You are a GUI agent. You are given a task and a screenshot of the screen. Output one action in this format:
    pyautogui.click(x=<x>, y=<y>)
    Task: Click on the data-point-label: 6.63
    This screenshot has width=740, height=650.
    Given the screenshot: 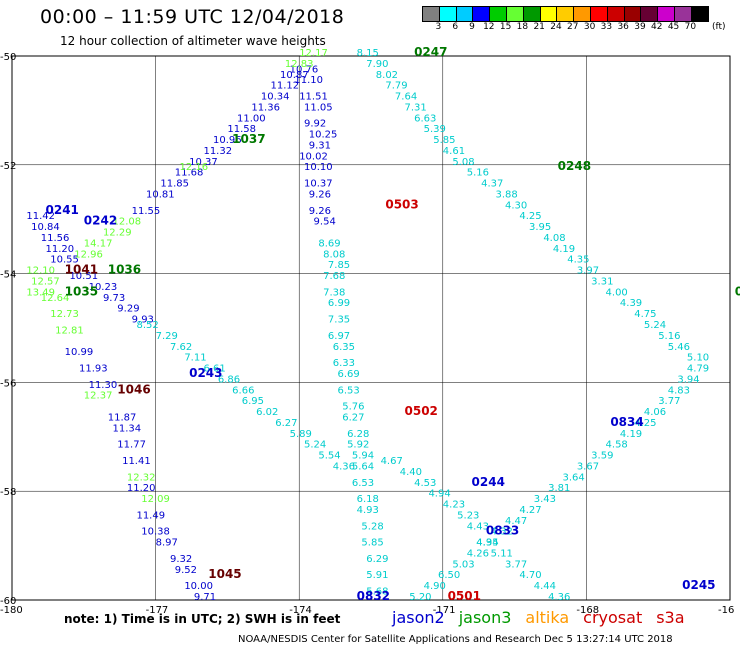 What is the action you would take?
    pyautogui.click(x=425, y=118)
    